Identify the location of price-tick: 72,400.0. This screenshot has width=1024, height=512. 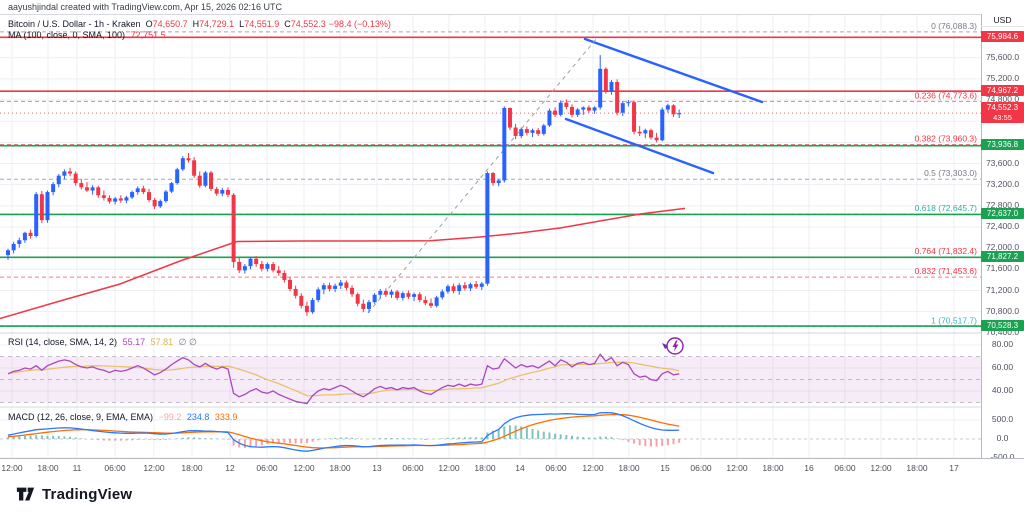
(1002, 226).